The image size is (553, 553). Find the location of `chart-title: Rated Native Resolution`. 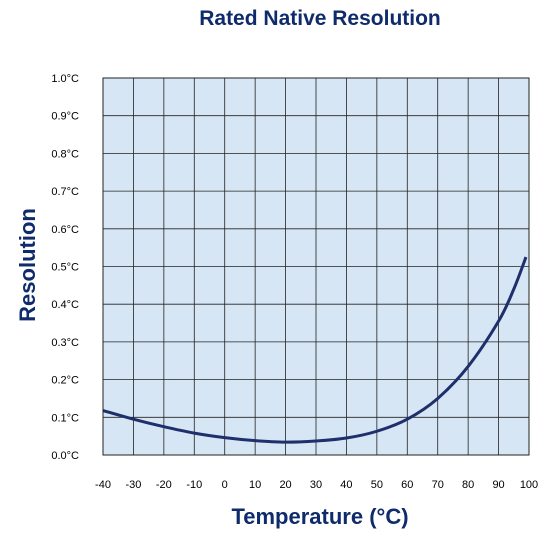

chart-title: Rated Native Resolution is located at coordinates (320, 18).